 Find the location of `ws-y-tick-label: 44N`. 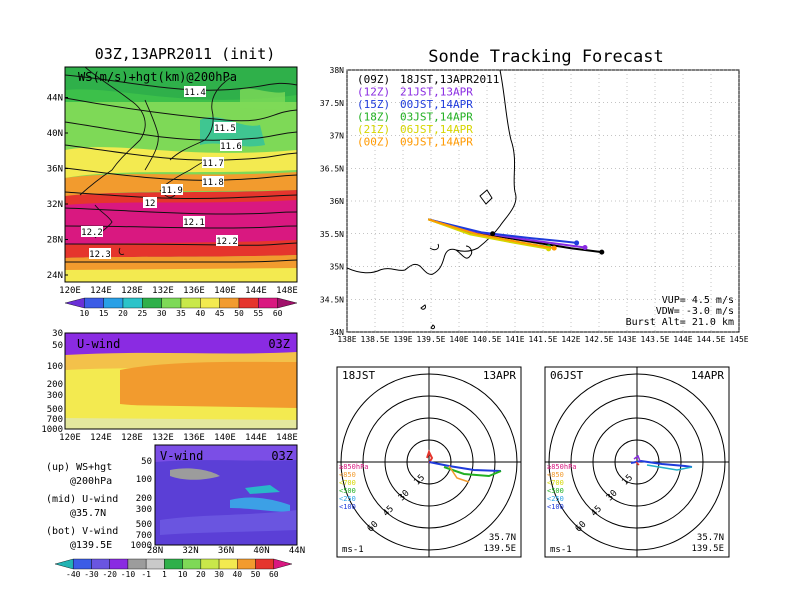

ws-y-tick-label: 44N is located at coordinates (55, 99).